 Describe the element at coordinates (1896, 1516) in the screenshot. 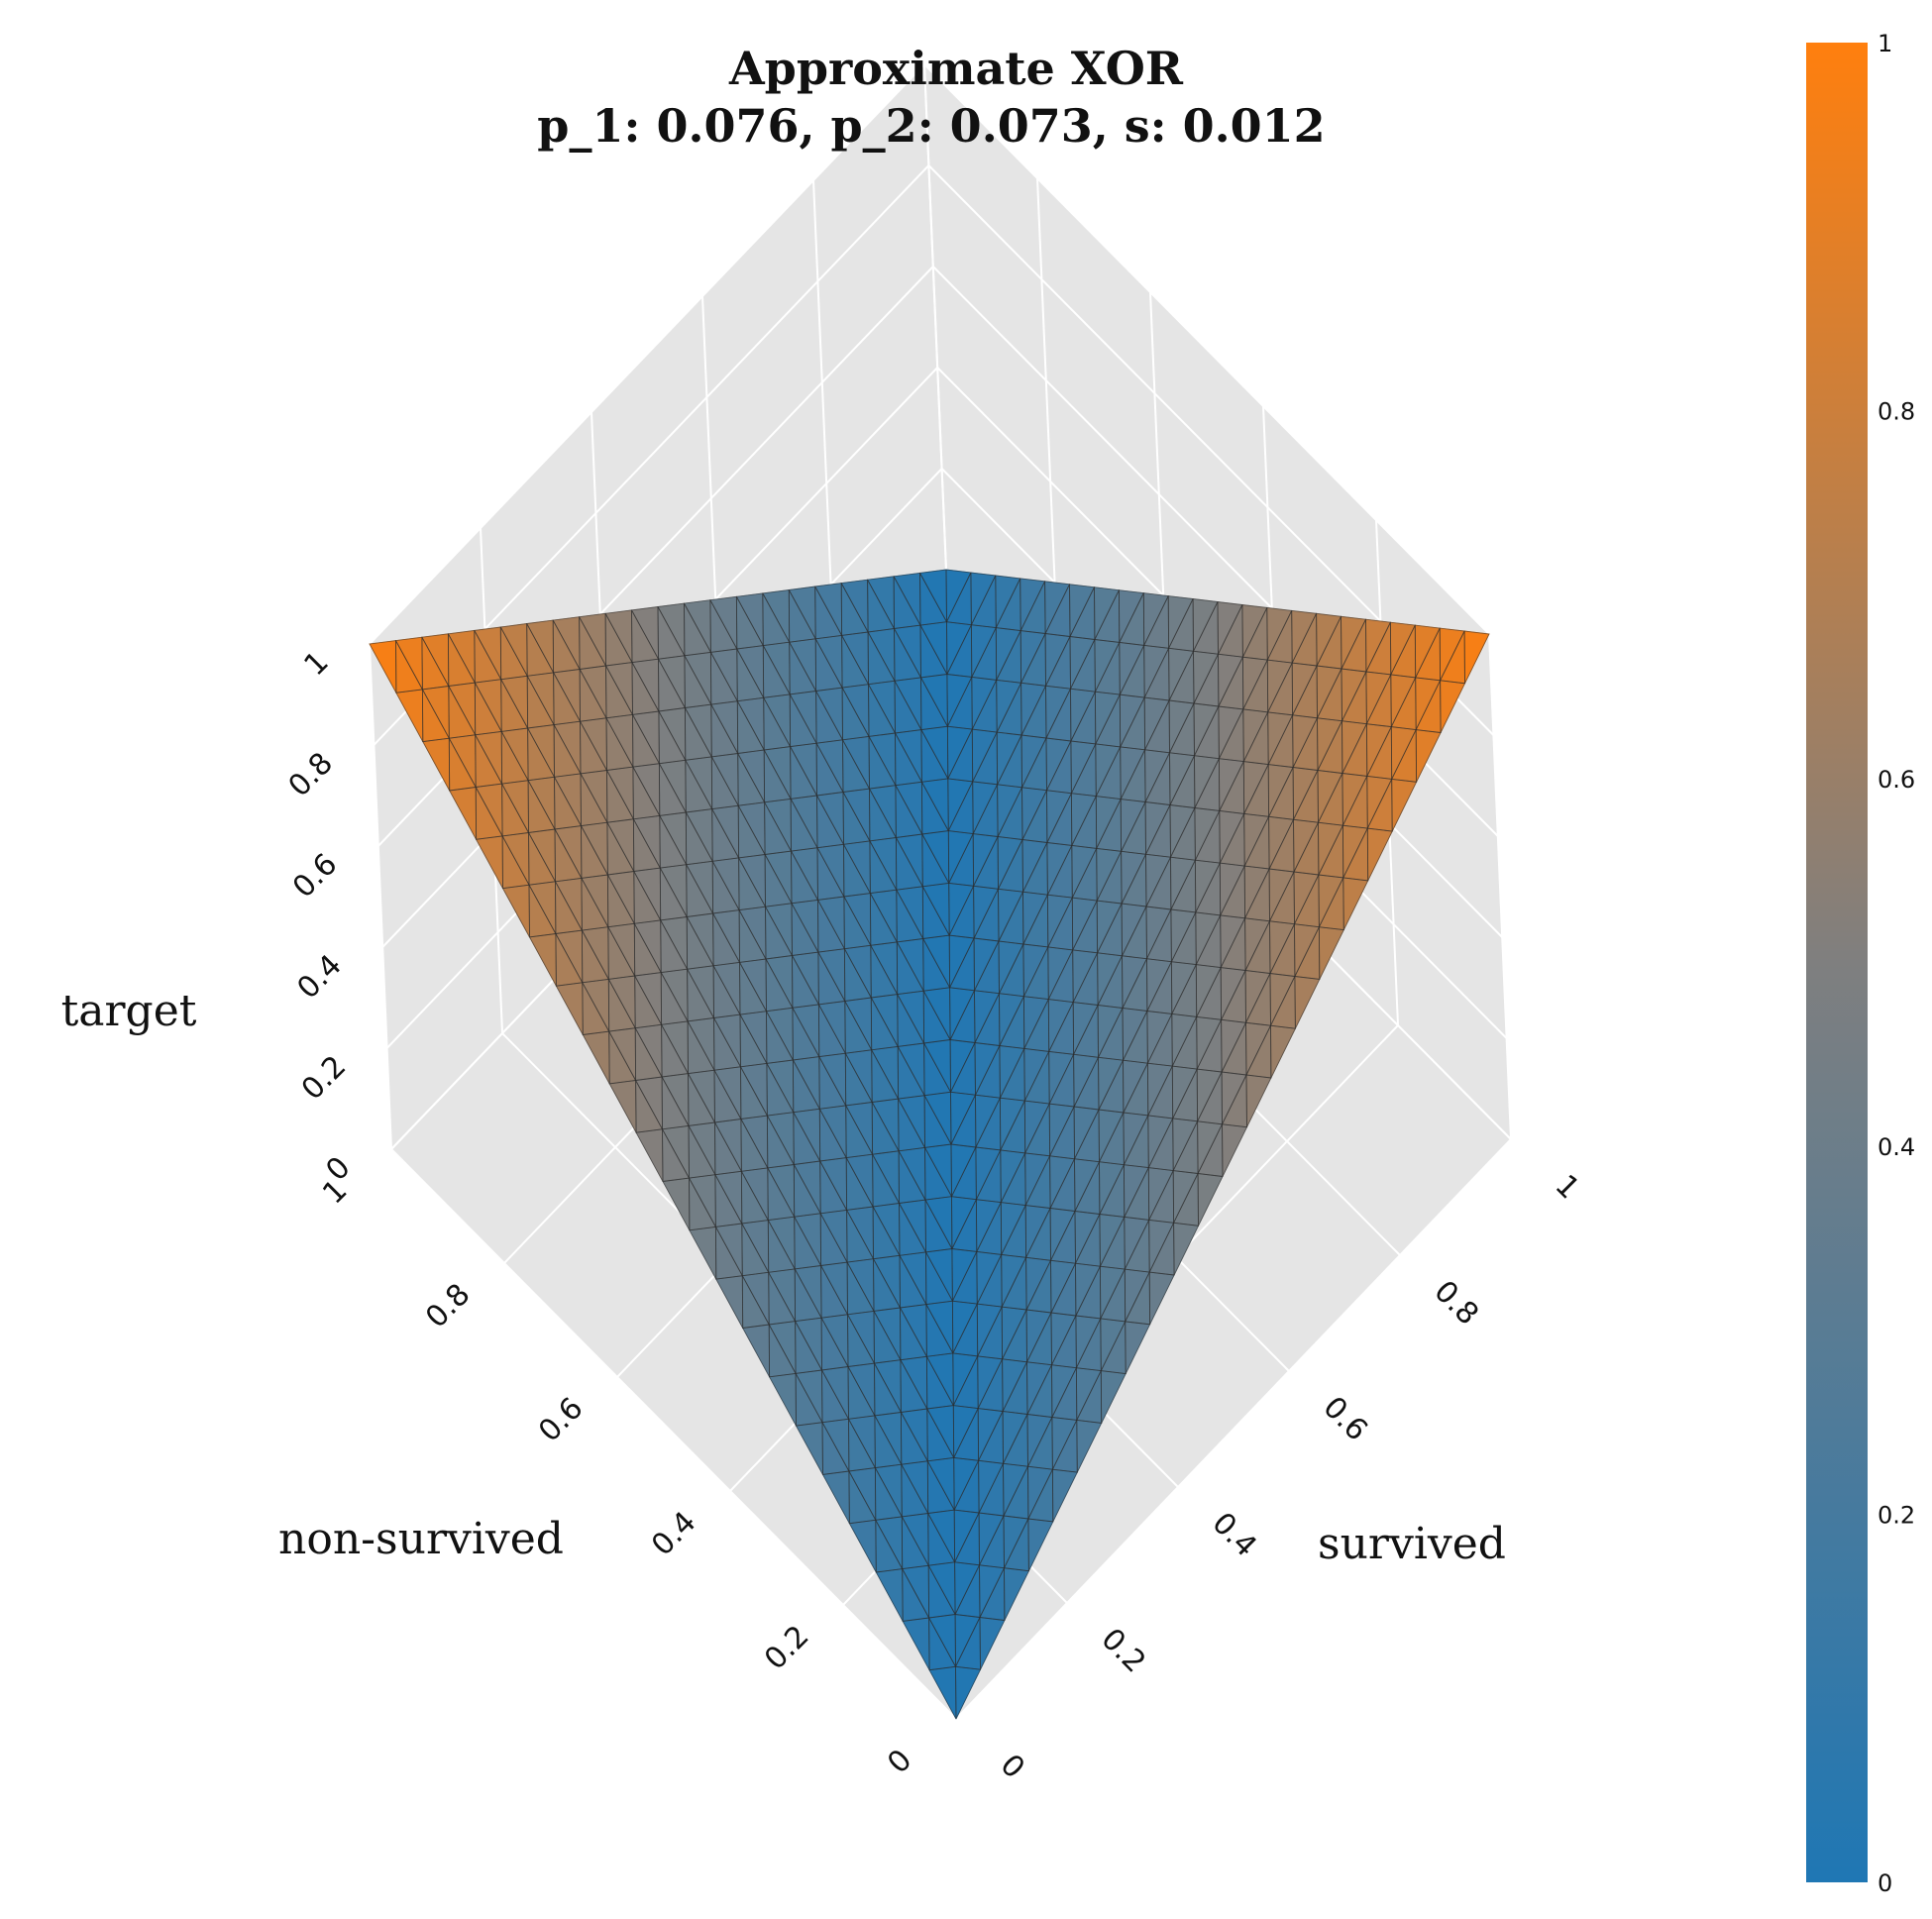

I see `colorbar-tick-label: 0.2` at that location.